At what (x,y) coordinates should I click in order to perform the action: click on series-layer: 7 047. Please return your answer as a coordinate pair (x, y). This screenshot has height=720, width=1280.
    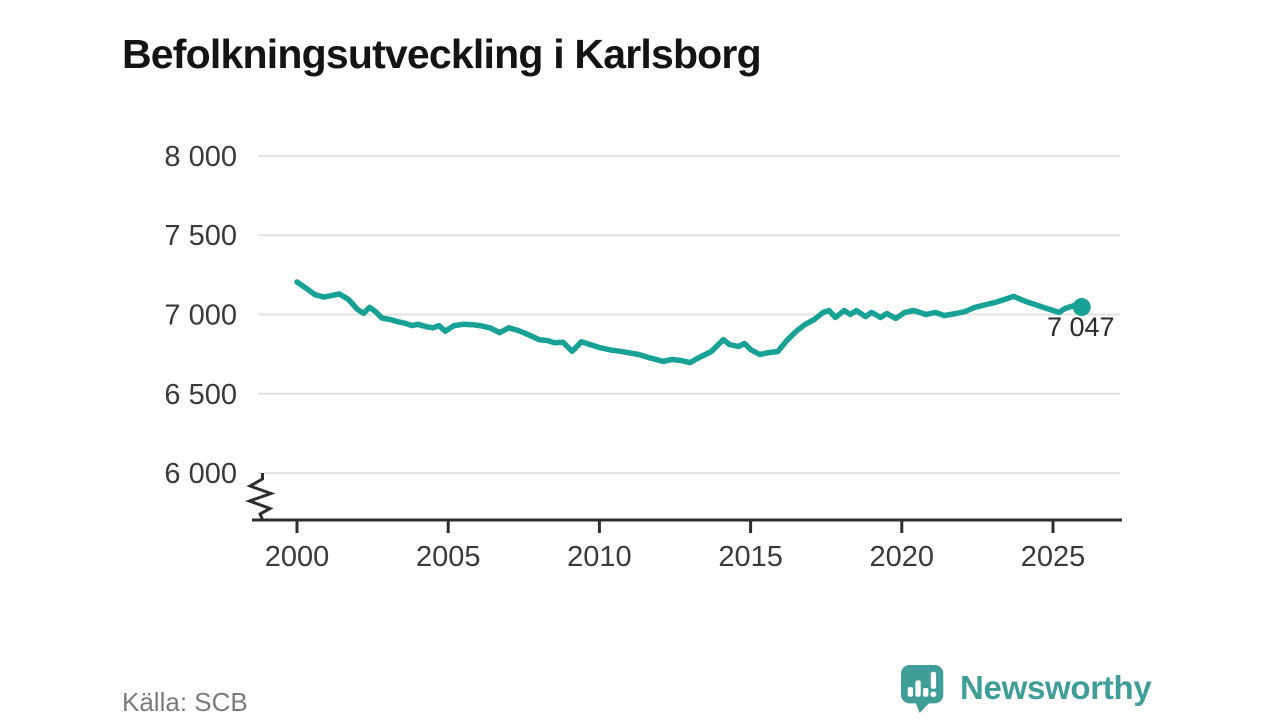
    Looking at the image, I should click on (704, 322).